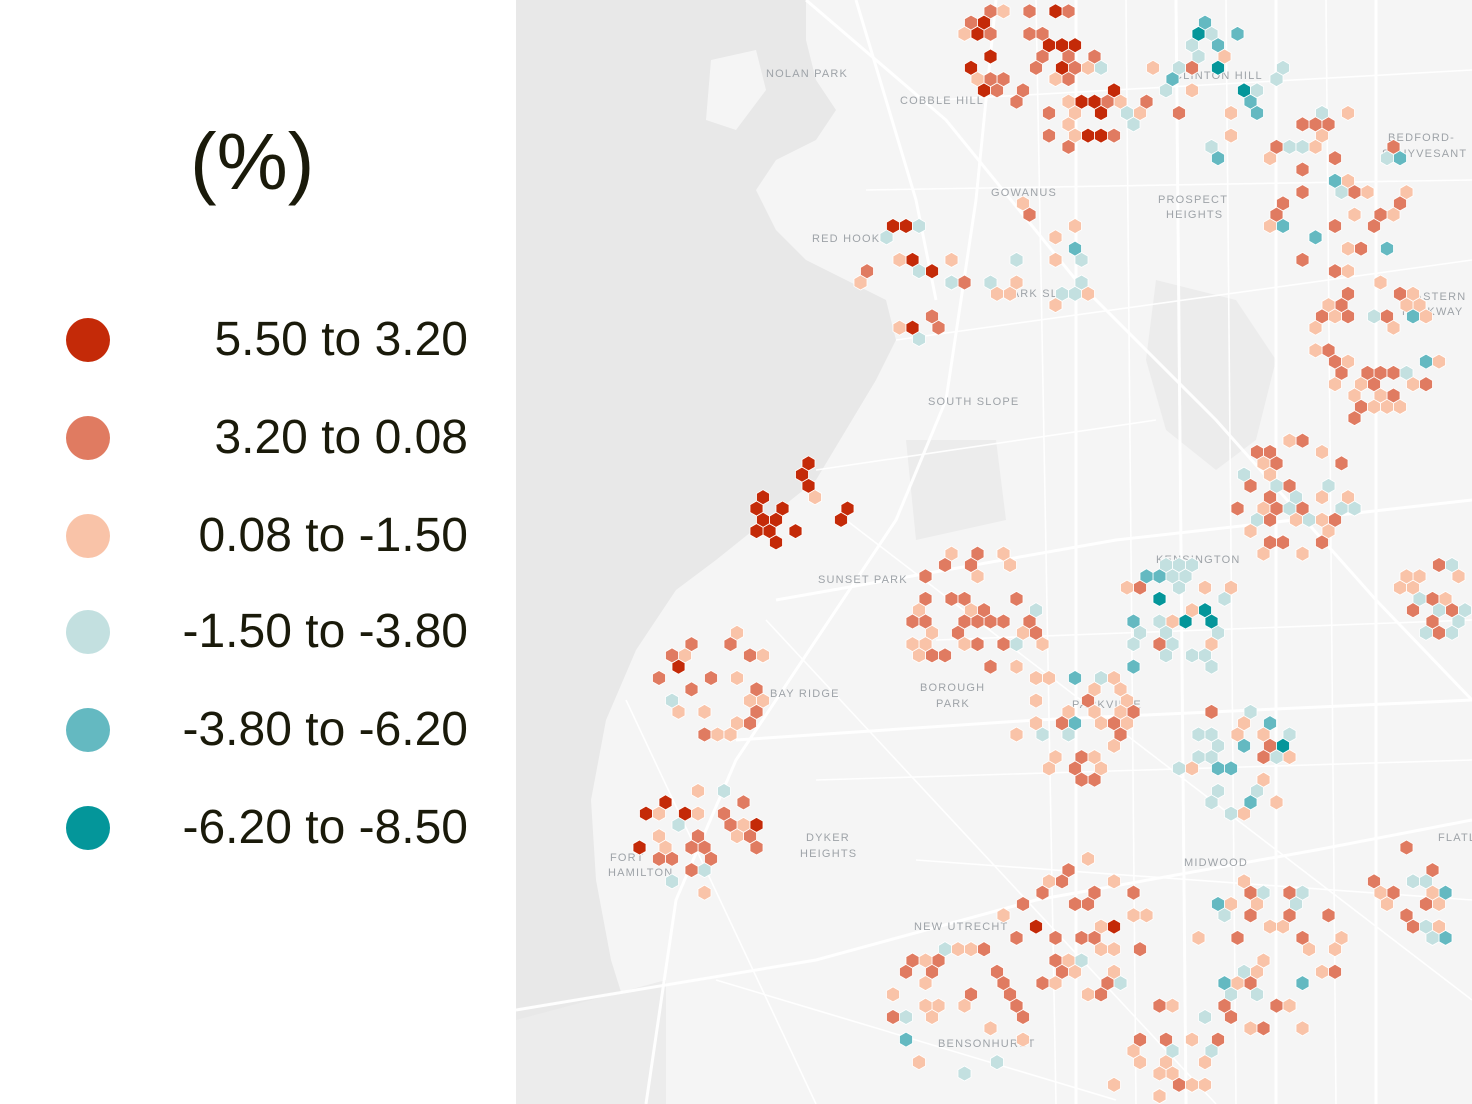 Image resolution: width=1472 pixels, height=1104 pixels. I want to click on place-label: SOUTH SLOPE, so click(973, 402).